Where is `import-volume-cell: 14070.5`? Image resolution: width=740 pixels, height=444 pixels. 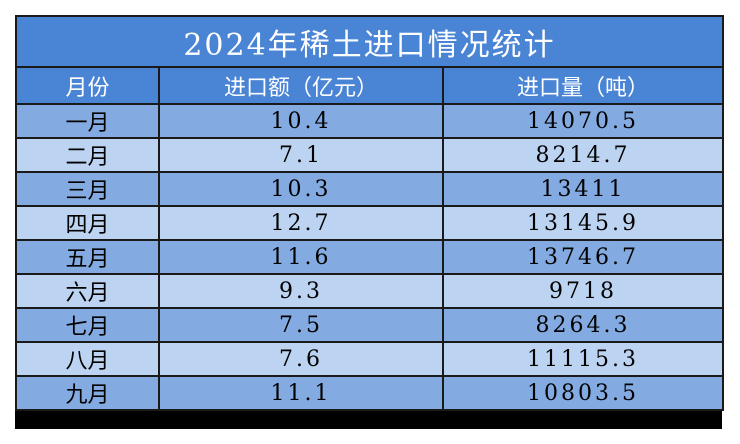 import-volume-cell: 14070.5 is located at coordinates (583, 121).